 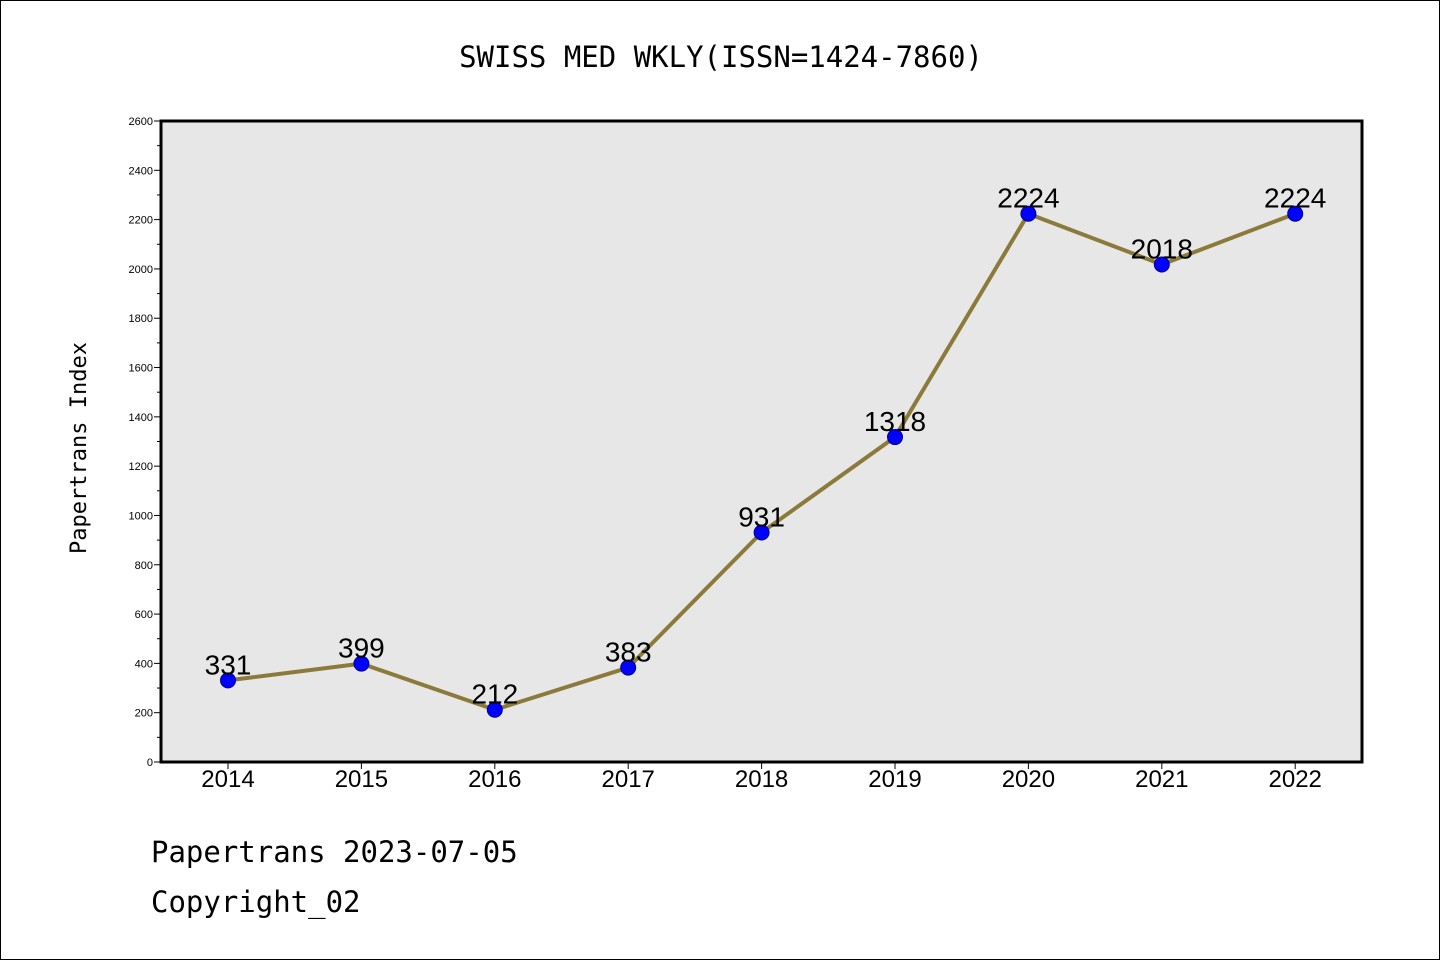 What do you see at coordinates (141, 418) in the screenshot?
I see `y-tick-label: 1400` at bounding box center [141, 418].